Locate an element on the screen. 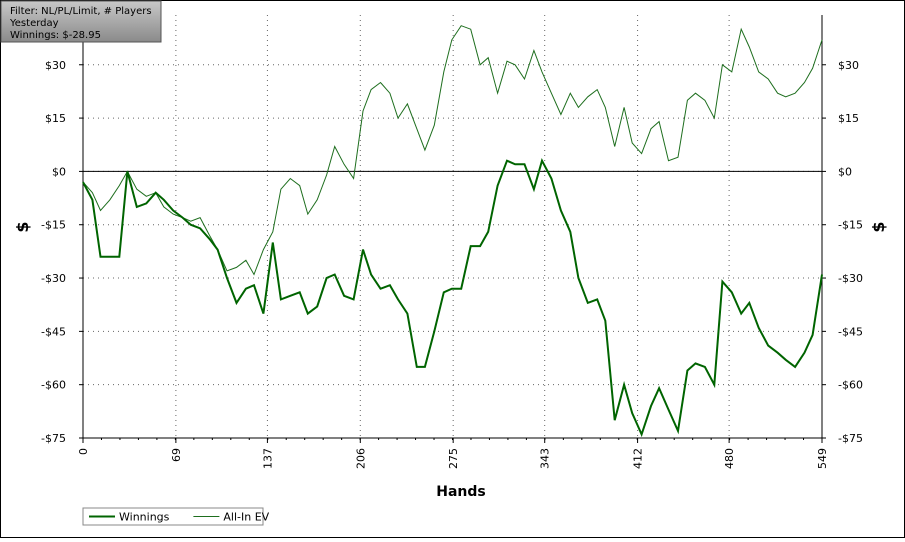 This screenshot has height=542, width=905. y-axis-label: $ is located at coordinates (22, 226).